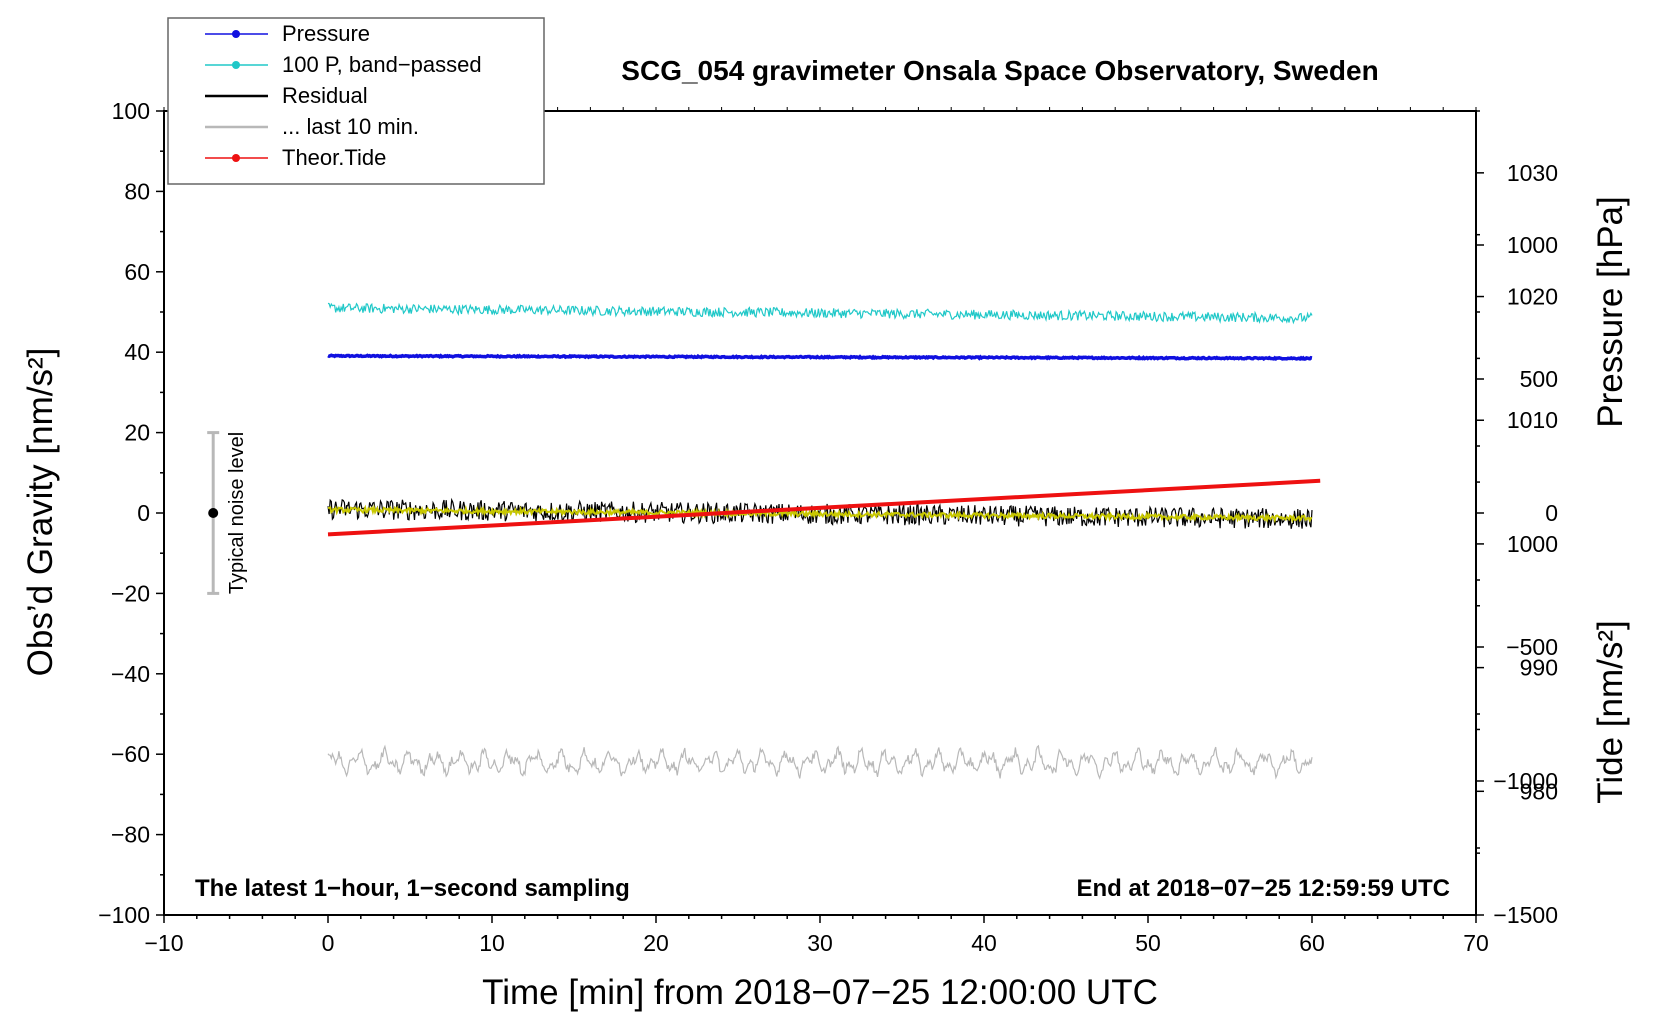 The height and width of the screenshot is (1020, 1660). What do you see at coordinates (1532, 173) in the screenshot?
I see `y-pressure-tick-label: 1030` at bounding box center [1532, 173].